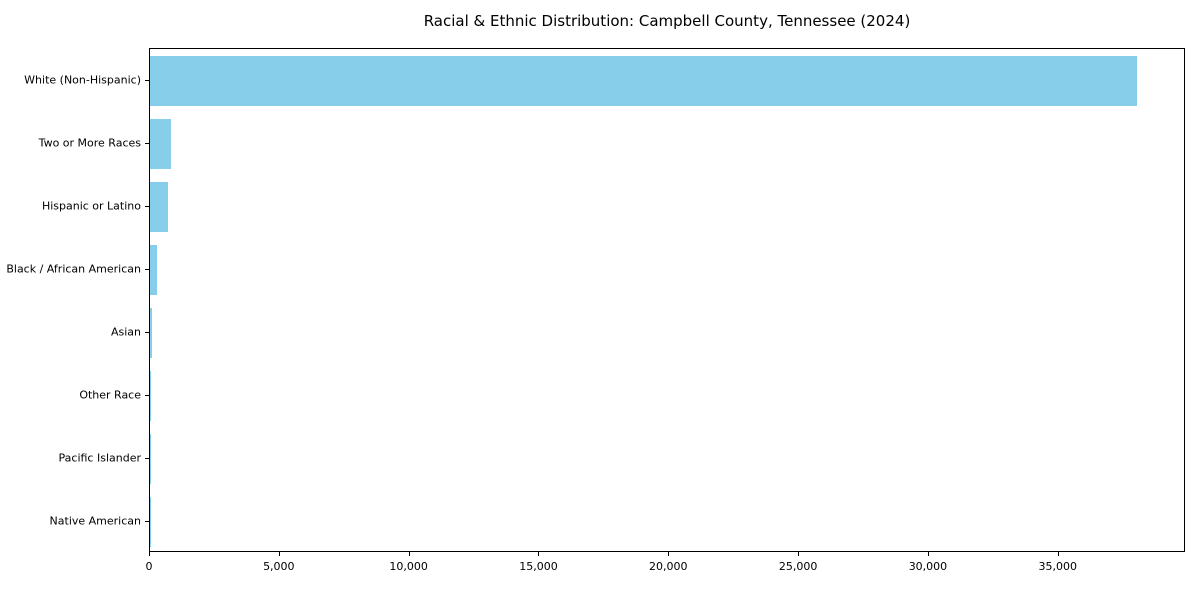 This screenshot has width=1200, height=600. Describe the element at coordinates (538, 566) in the screenshot. I see `x-axis-tick-label: 15,000` at that location.